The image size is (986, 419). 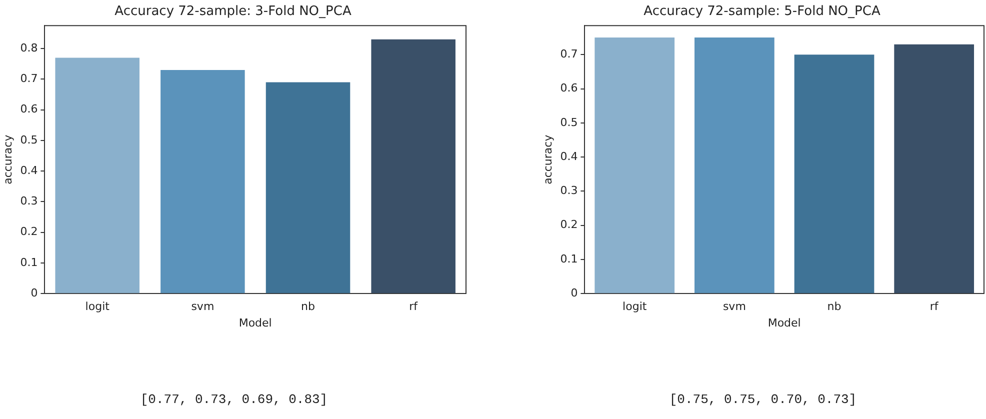 I want to click on chart-title: Accuracy 72-sample: 3-Fold NO_PCA, so click(x=233, y=12).